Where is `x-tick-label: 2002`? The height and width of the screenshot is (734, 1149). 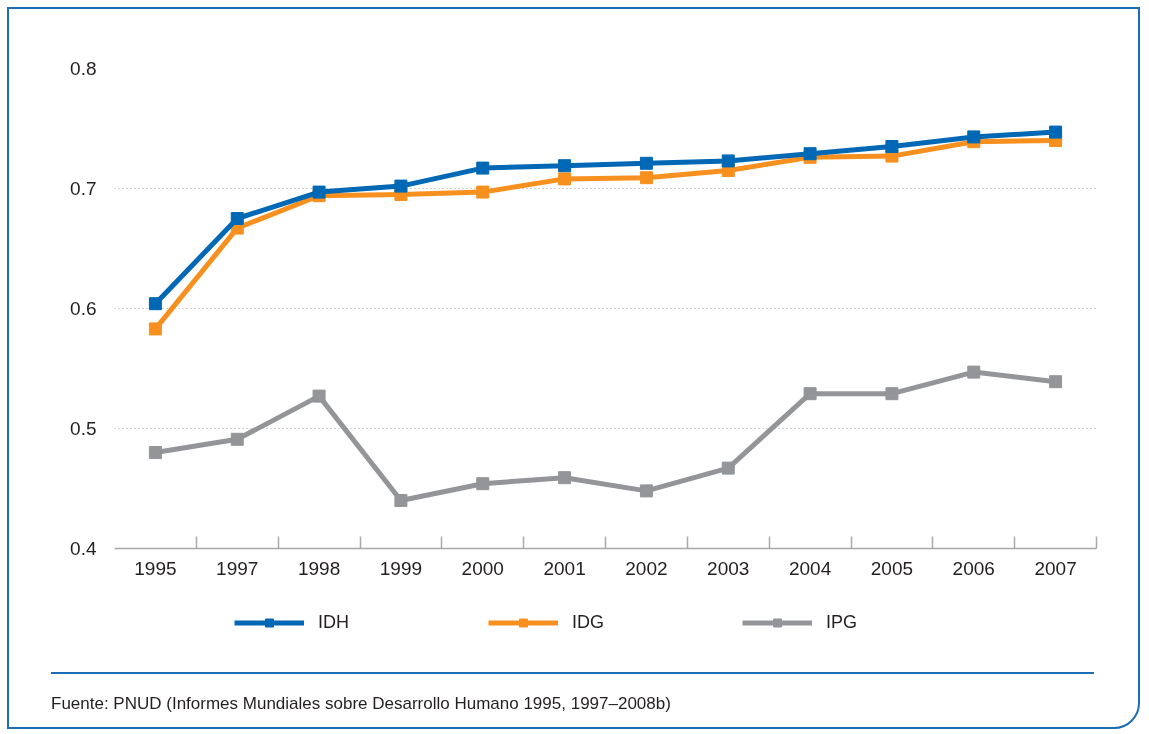
x-tick-label: 2002 is located at coordinates (646, 568).